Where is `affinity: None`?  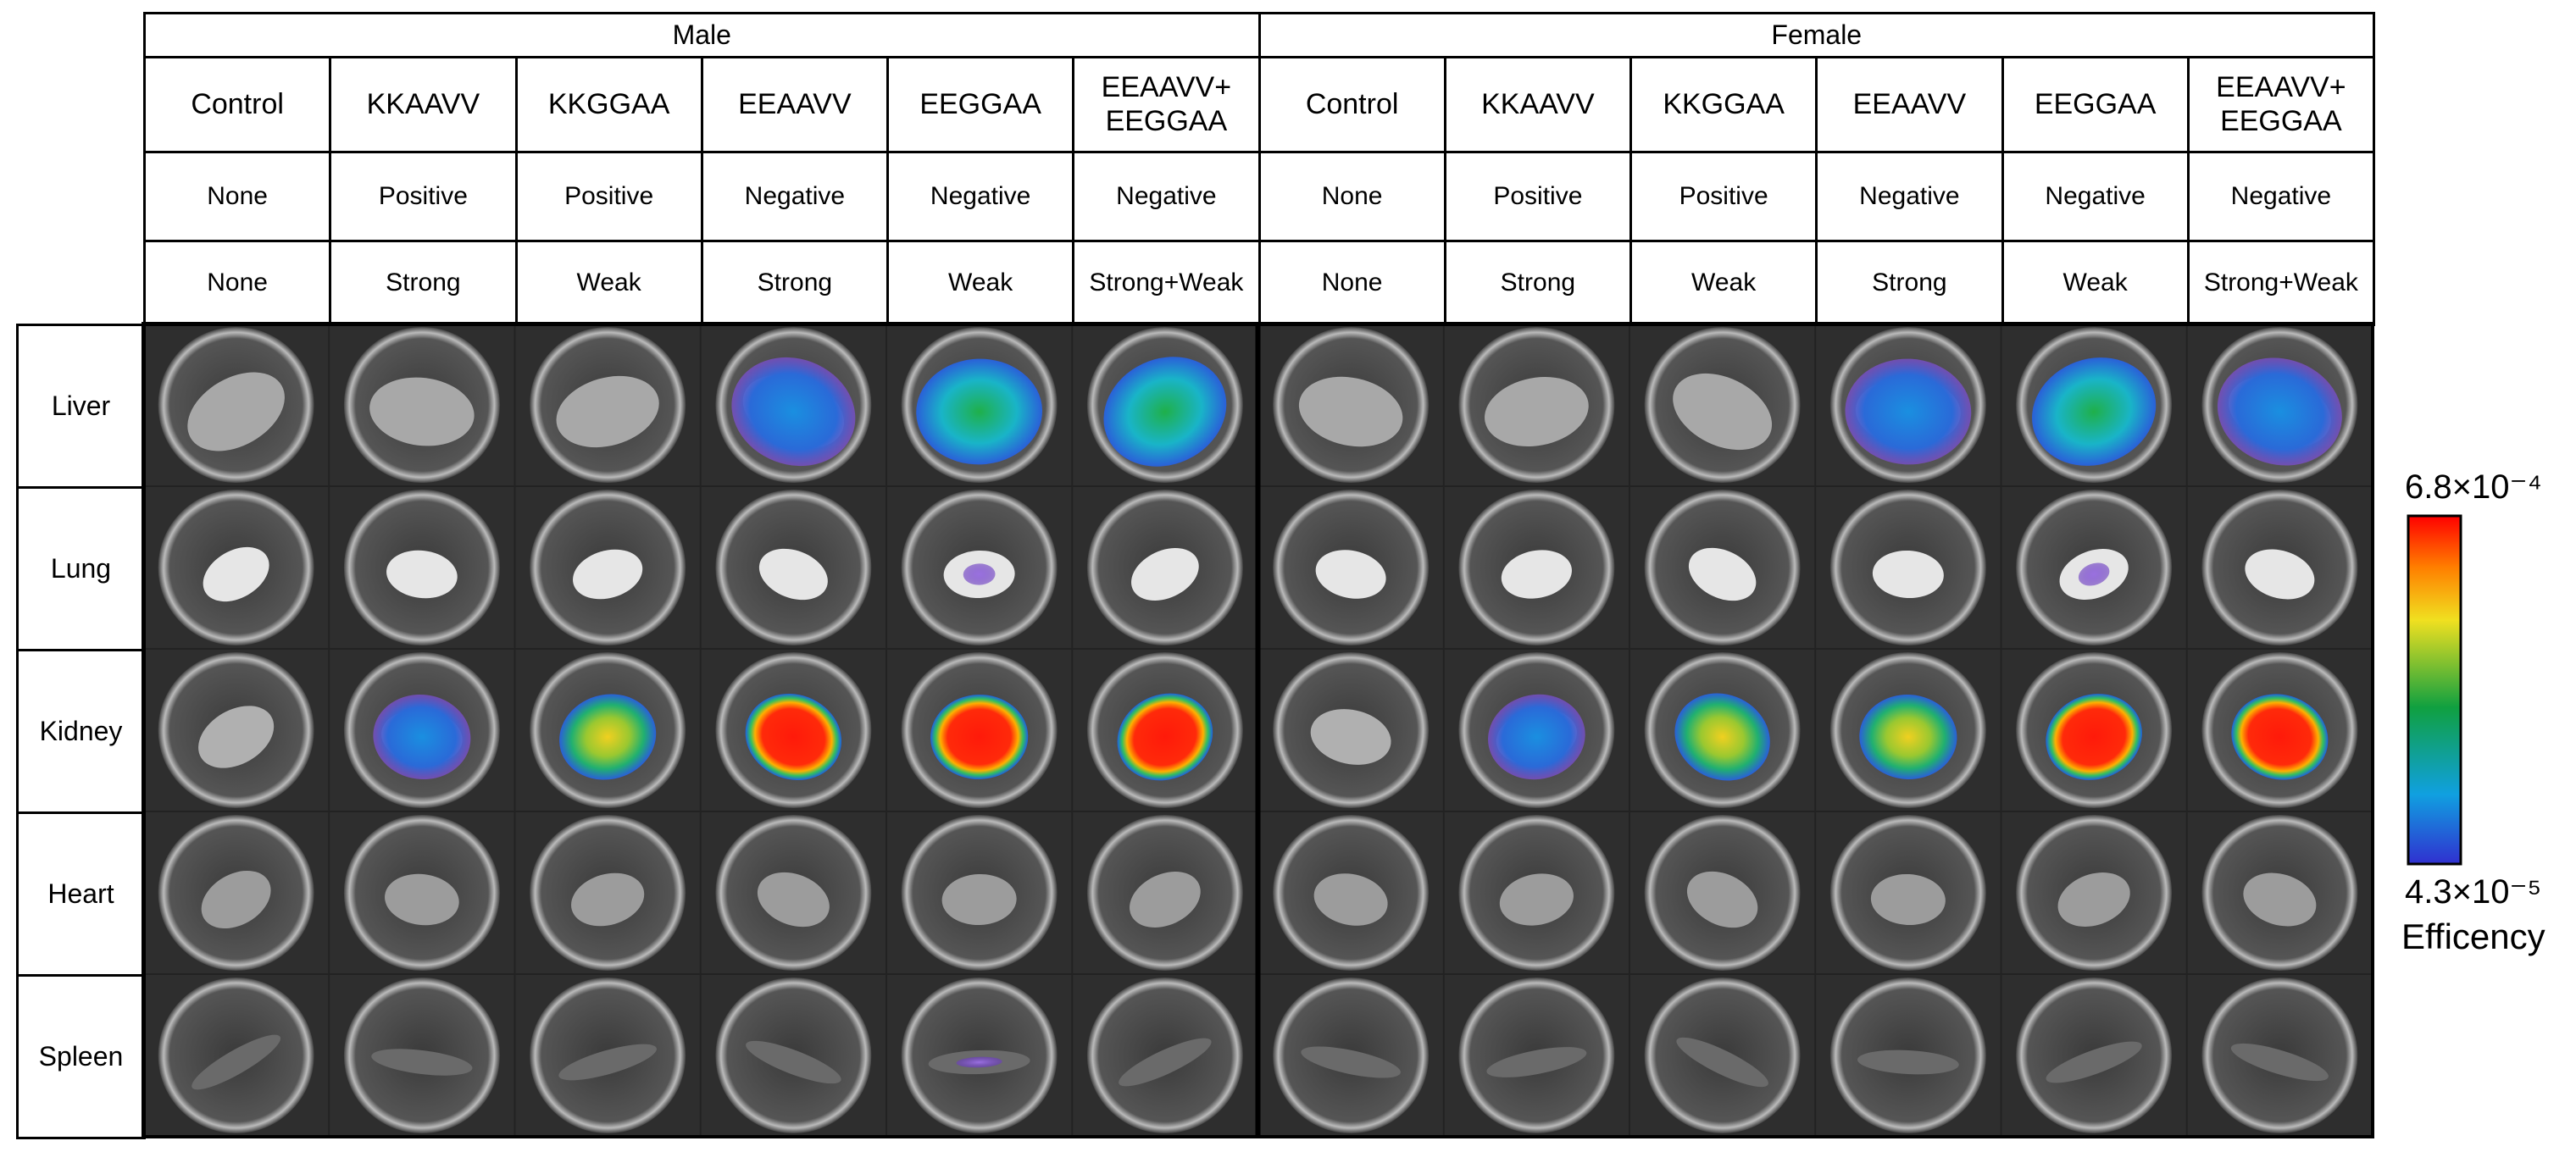 affinity: None is located at coordinates (237, 283).